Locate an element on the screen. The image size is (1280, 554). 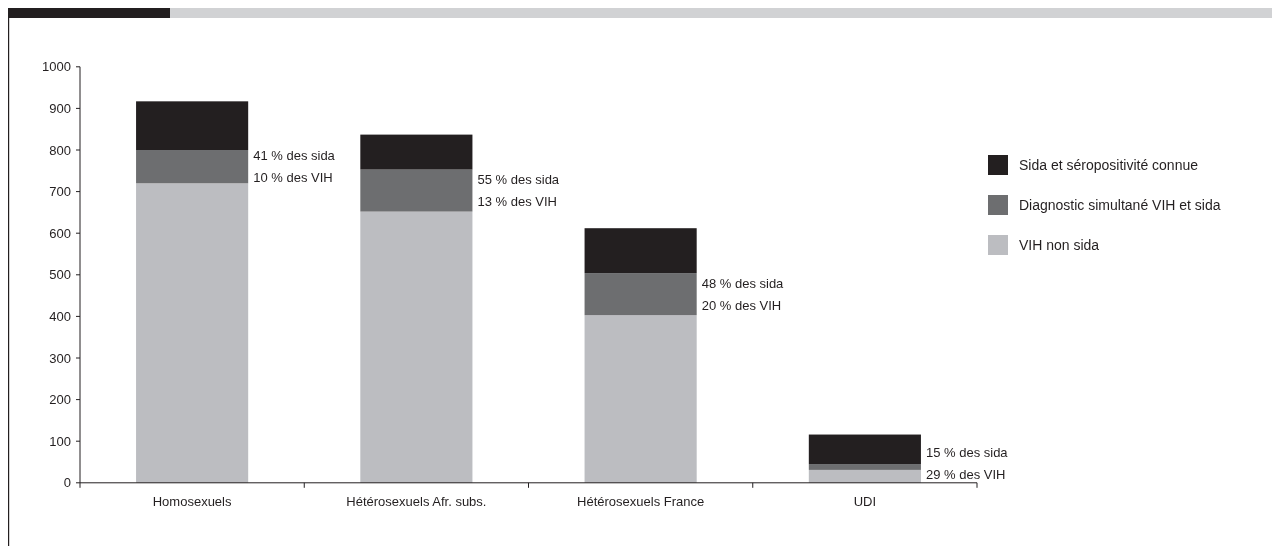
y-tick-label: 0 is located at coordinates (67, 483).